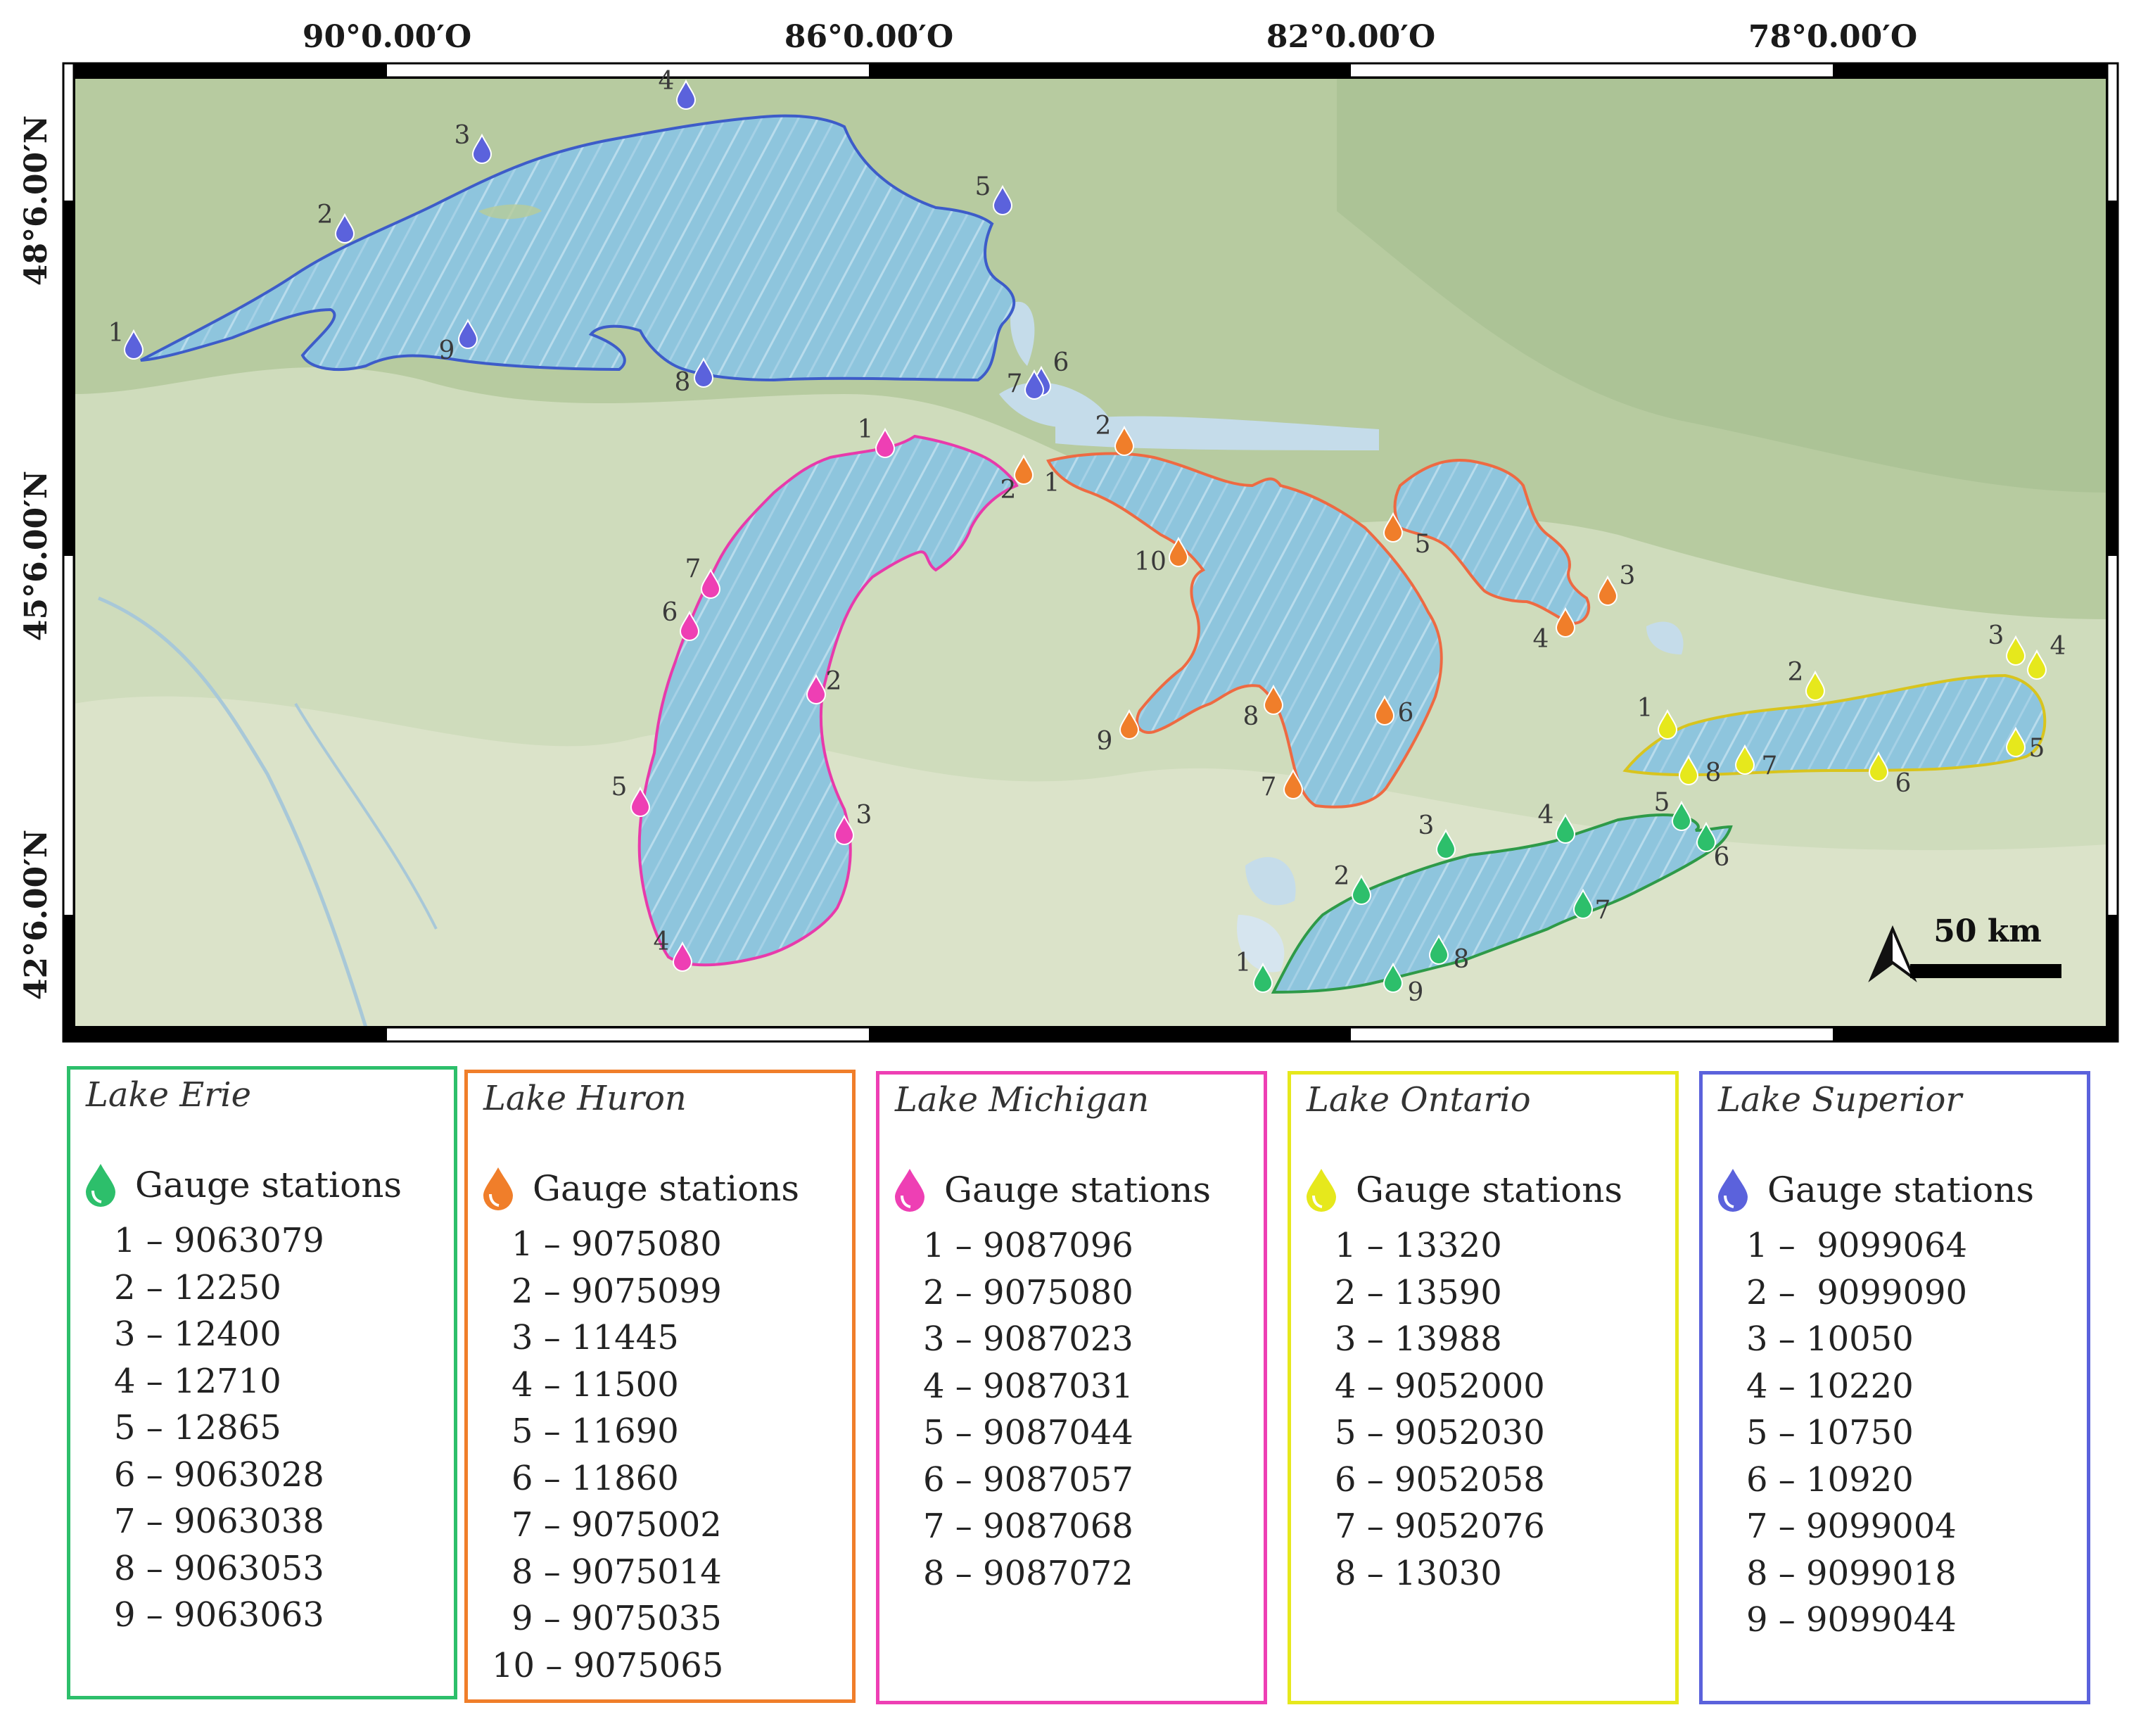  I want to click on scale-bar, so click(1985, 971).